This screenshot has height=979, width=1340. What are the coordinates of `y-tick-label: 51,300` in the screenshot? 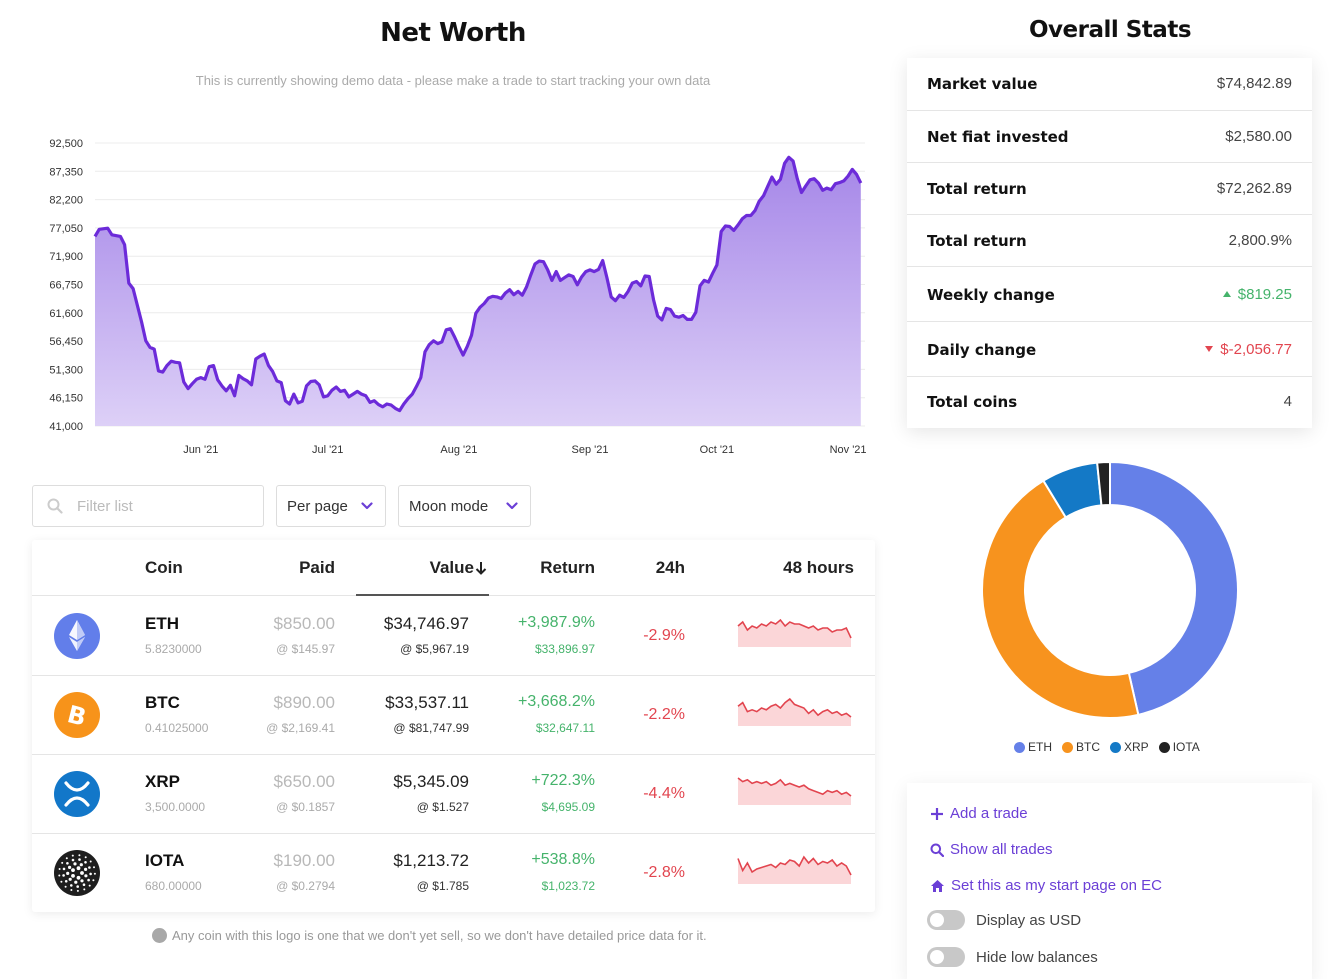 It's located at (66, 370).